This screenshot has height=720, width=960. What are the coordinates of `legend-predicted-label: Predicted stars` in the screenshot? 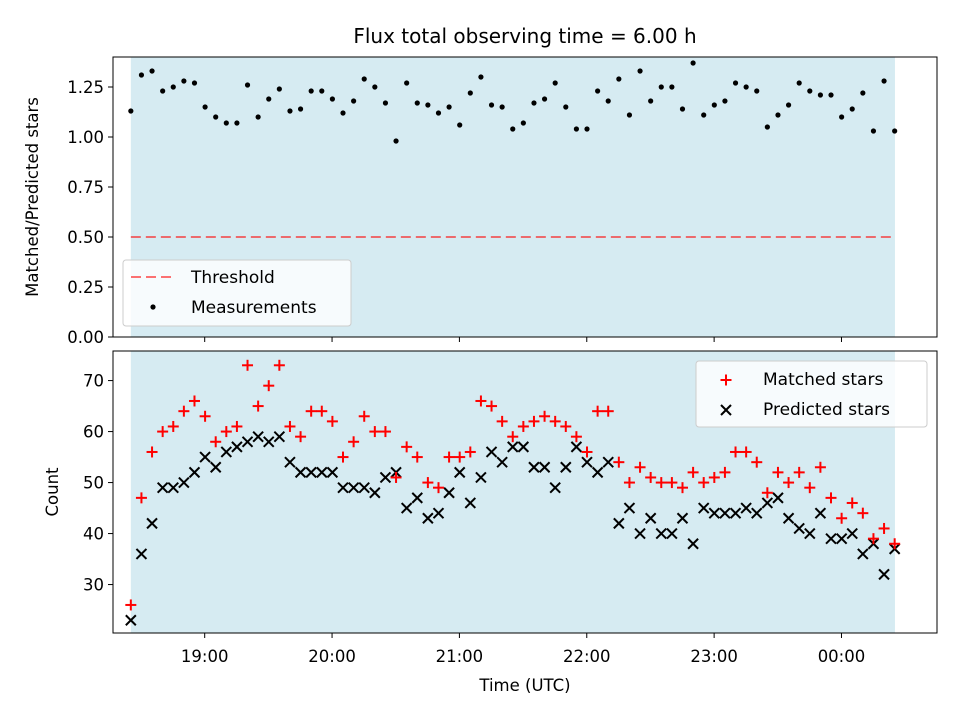 It's located at (826, 410).